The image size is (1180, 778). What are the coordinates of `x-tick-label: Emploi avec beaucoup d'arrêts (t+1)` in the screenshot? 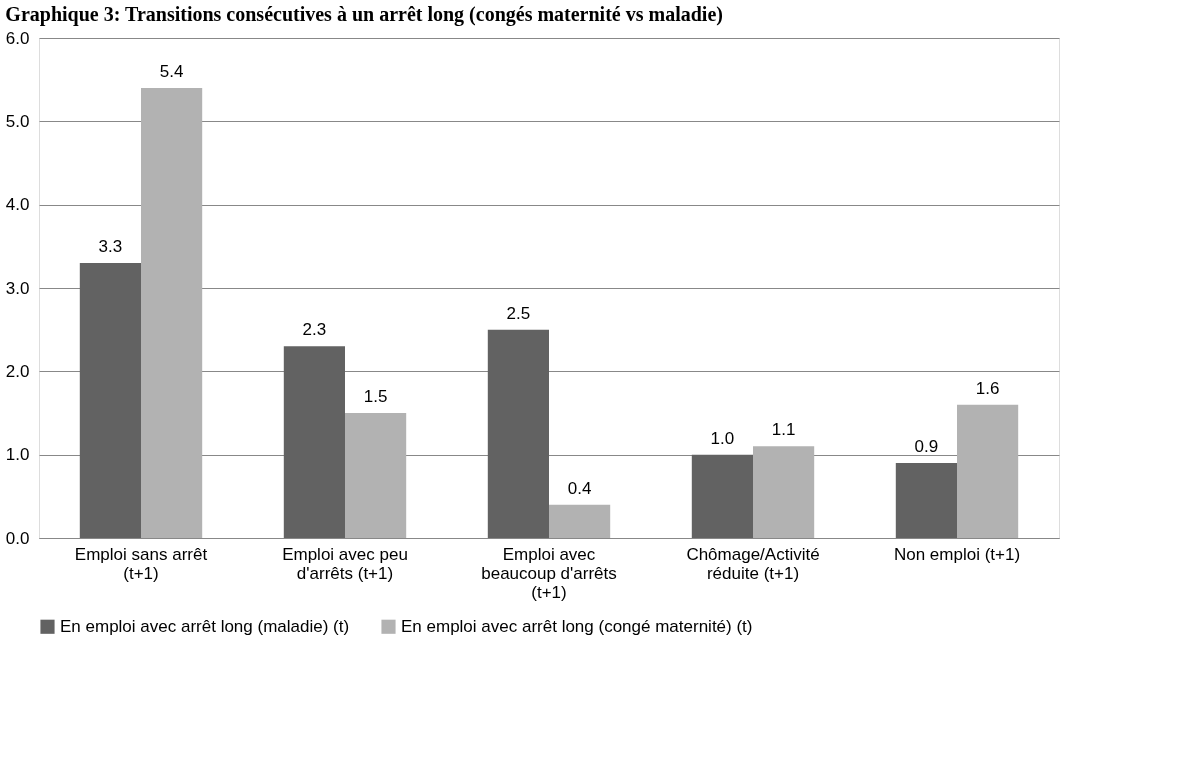 It's located at (549, 573).